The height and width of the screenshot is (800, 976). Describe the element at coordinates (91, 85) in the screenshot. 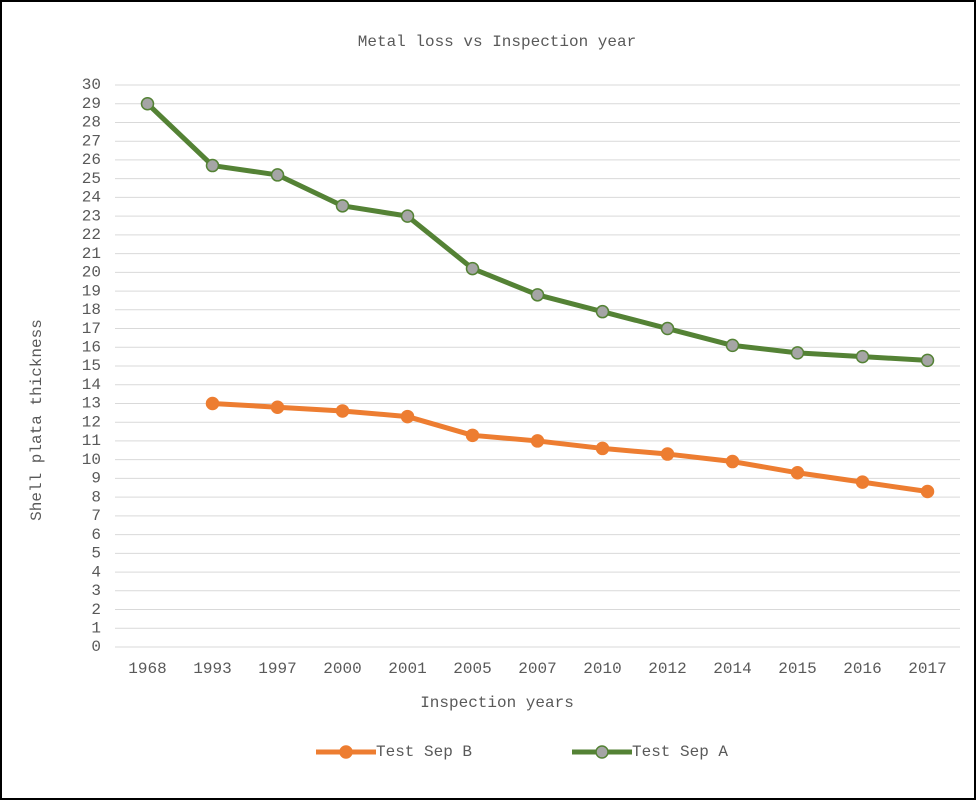

I see `y-tick-label: 30` at that location.